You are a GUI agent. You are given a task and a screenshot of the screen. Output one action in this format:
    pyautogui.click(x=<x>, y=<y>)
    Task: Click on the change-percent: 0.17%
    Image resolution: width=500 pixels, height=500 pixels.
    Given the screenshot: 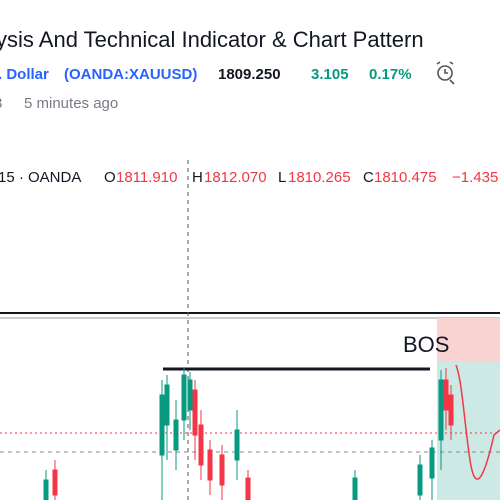 What is the action you would take?
    pyautogui.click(x=390, y=74)
    